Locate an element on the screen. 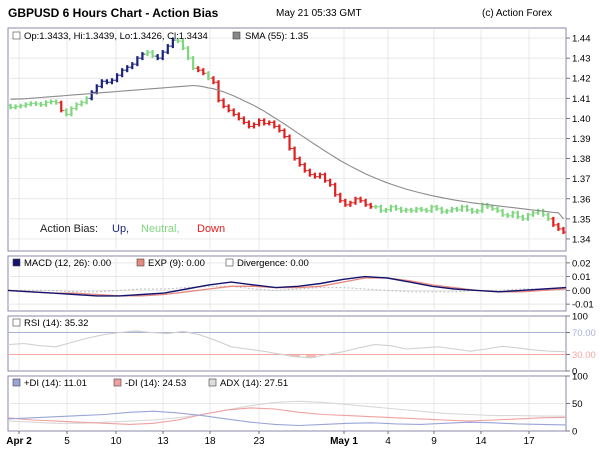  rsi-axis-tick-label: 0 is located at coordinates (574, 372).